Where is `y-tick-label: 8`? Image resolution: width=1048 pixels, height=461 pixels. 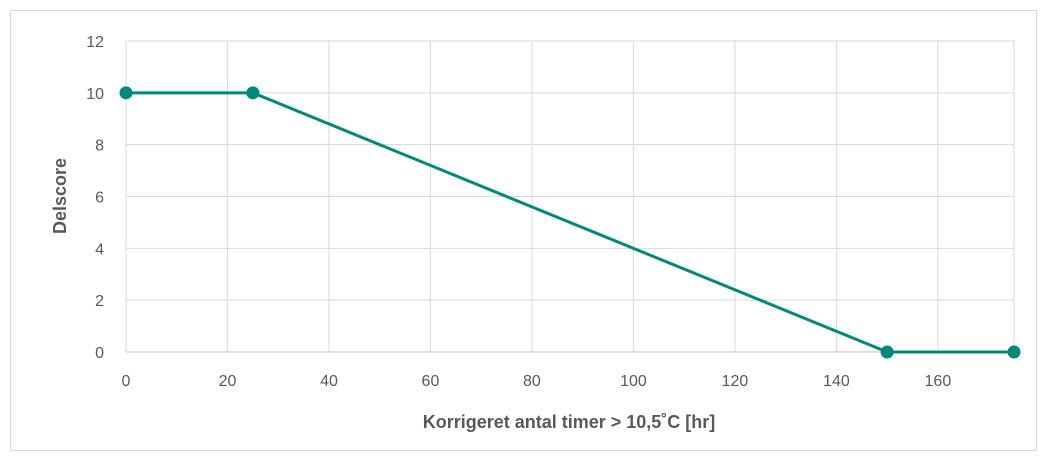
y-tick-label: 8 is located at coordinates (99, 146).